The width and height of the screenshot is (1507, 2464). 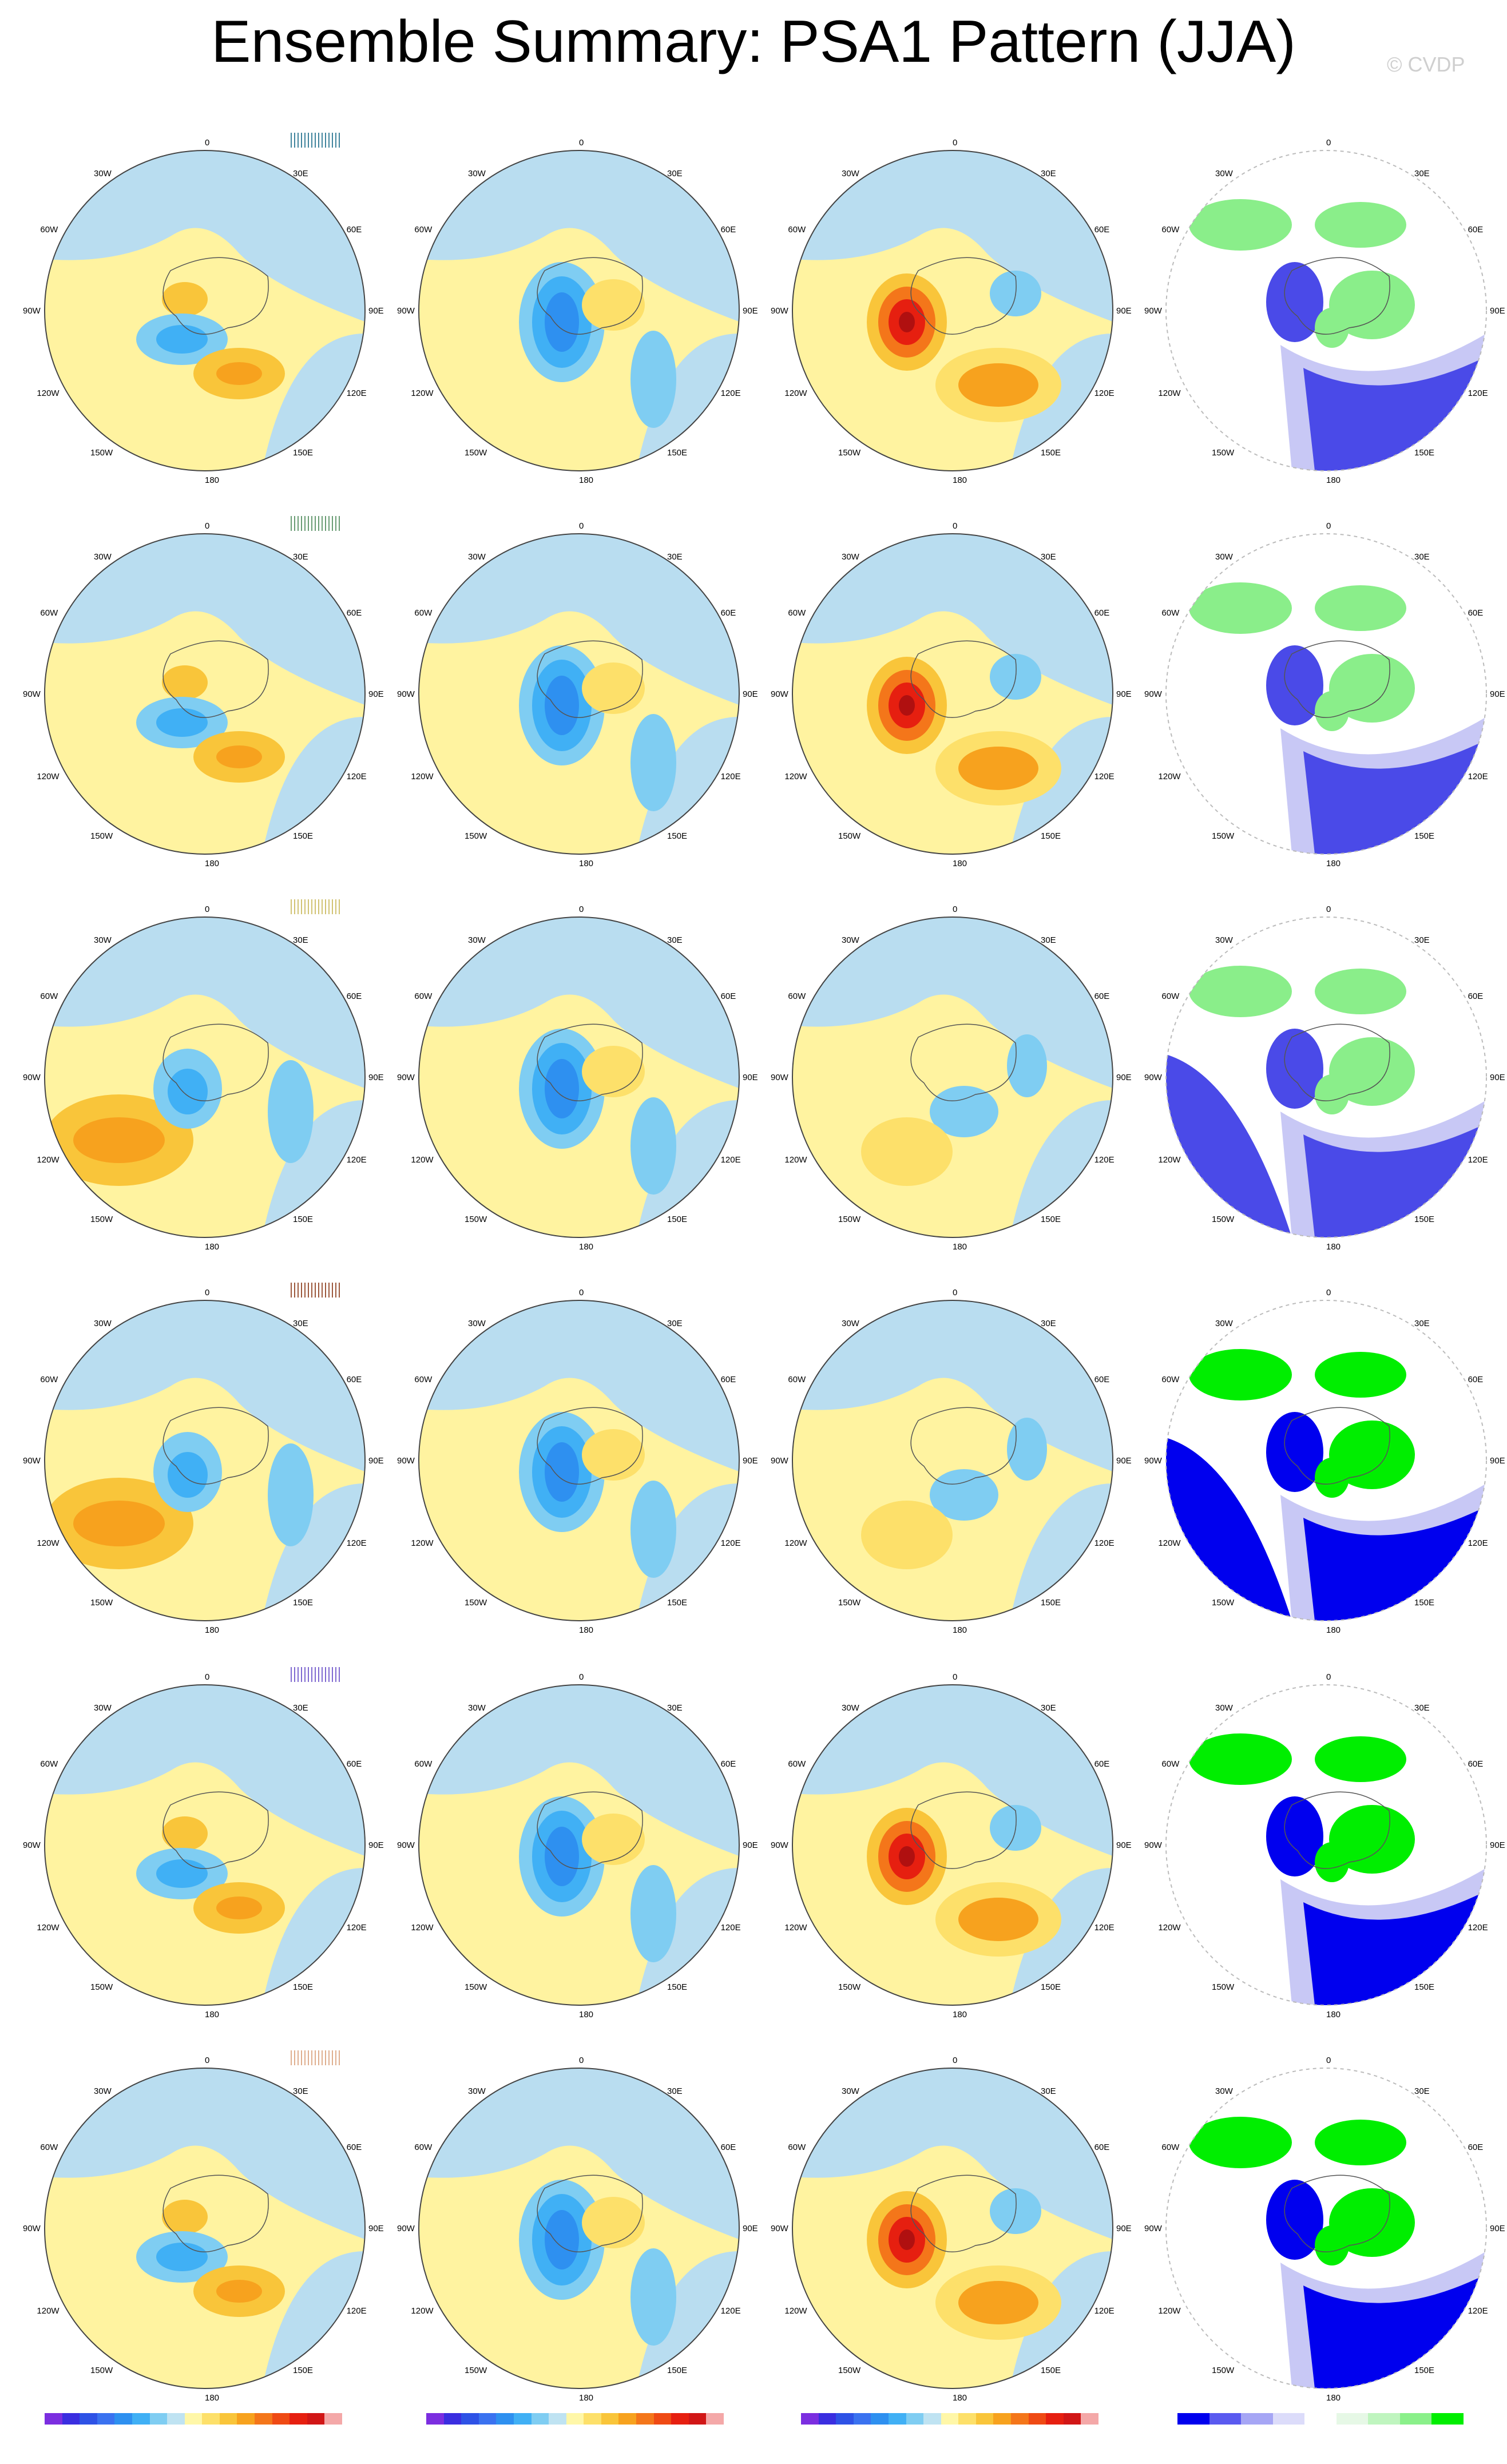 I want to click on model-map-lon-label: 30E, so click(x=300, y=1708).